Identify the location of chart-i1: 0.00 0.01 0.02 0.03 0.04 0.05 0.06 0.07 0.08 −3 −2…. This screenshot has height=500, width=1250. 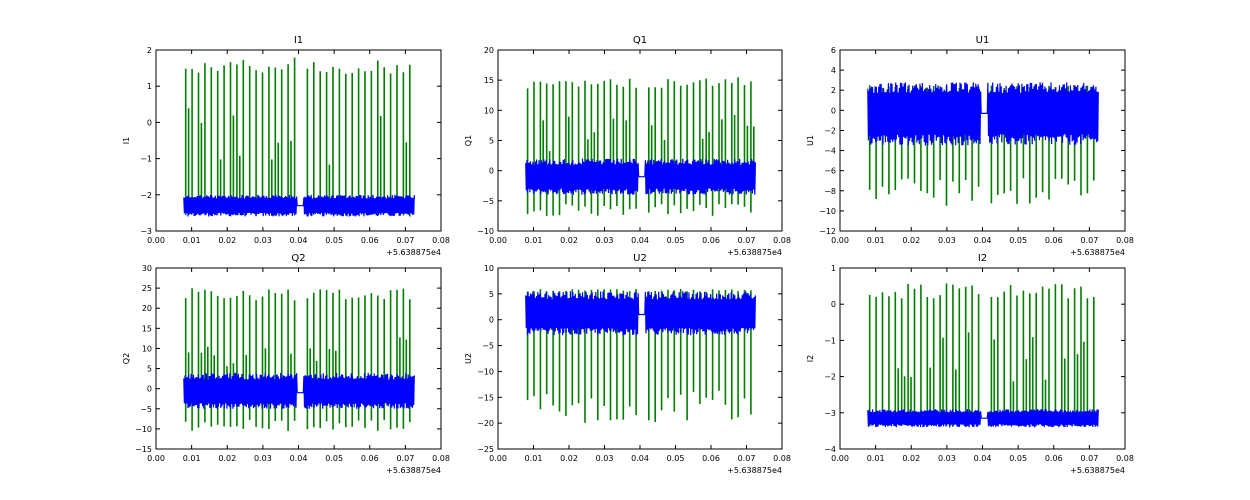
(286, 146).